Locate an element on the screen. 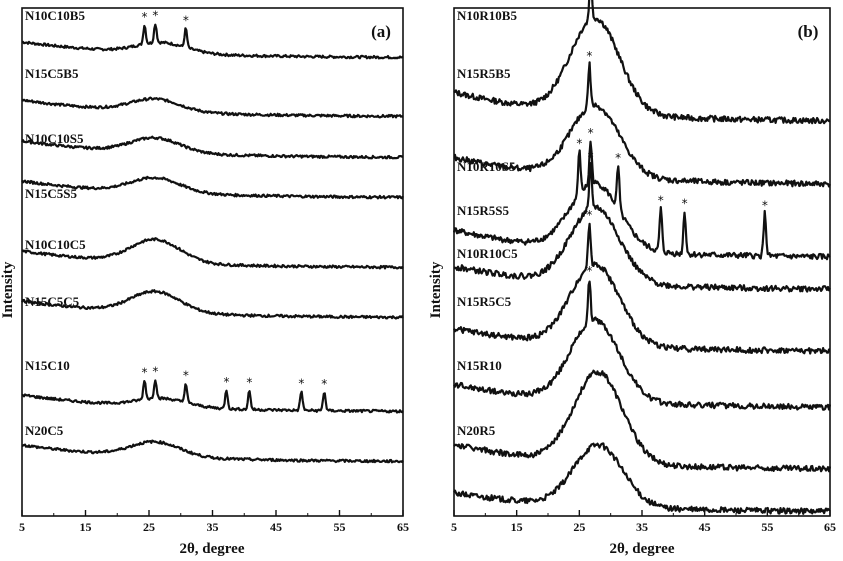 This screenshot has width=843, height=561. series-label: N10C10B5 is located at coordinates (55, 15).